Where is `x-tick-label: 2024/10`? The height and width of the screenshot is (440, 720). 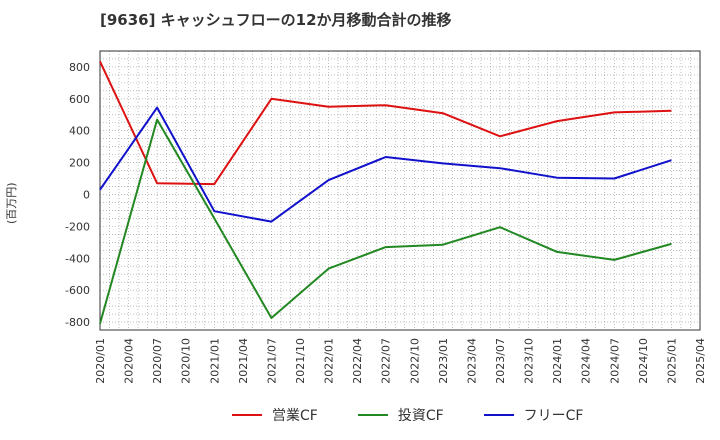
x-tick-label: 2024/10 is located at coordinates (643, 361).